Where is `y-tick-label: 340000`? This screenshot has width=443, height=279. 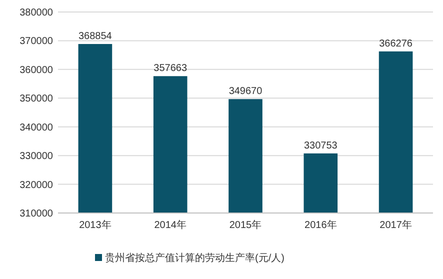 y-tick-label: 340000 is located at coordinates (37, 128).